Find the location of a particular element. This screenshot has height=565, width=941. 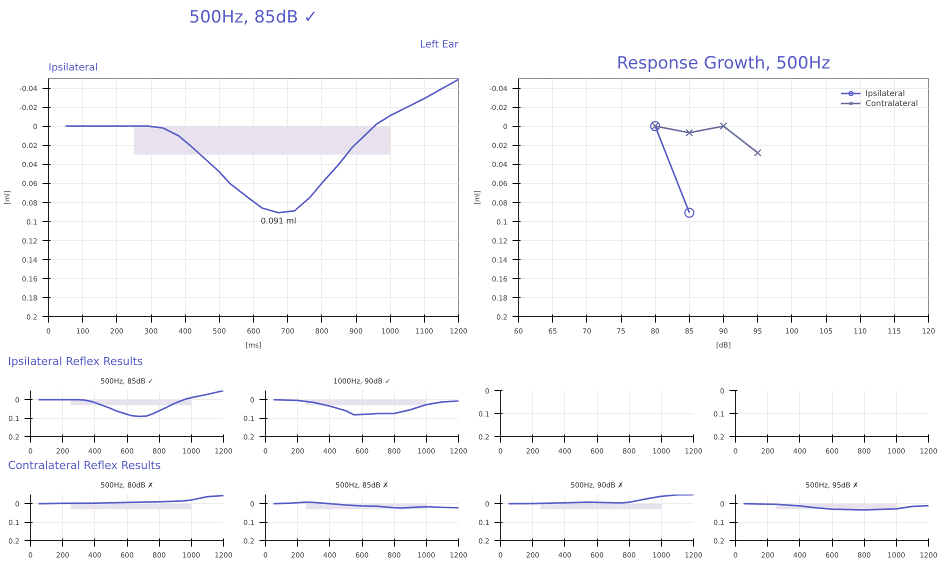

chart-title: Response Growth, 500Hz is located at coordinates (723, 64).